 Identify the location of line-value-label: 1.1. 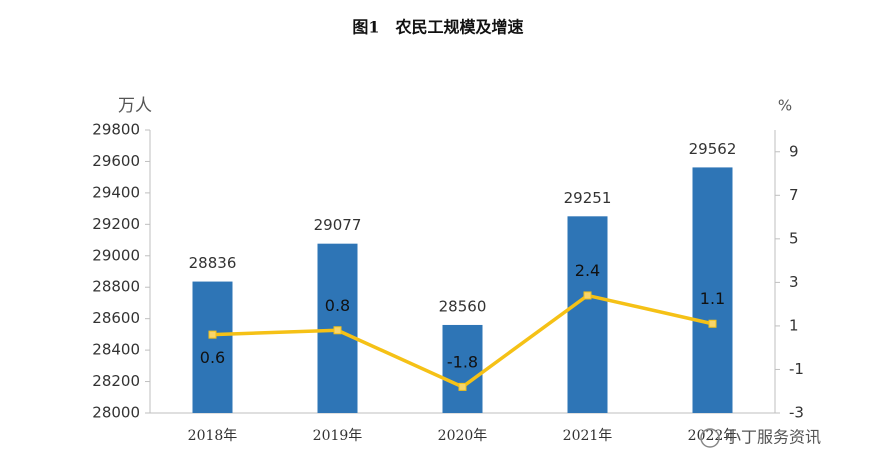
(712, 298).